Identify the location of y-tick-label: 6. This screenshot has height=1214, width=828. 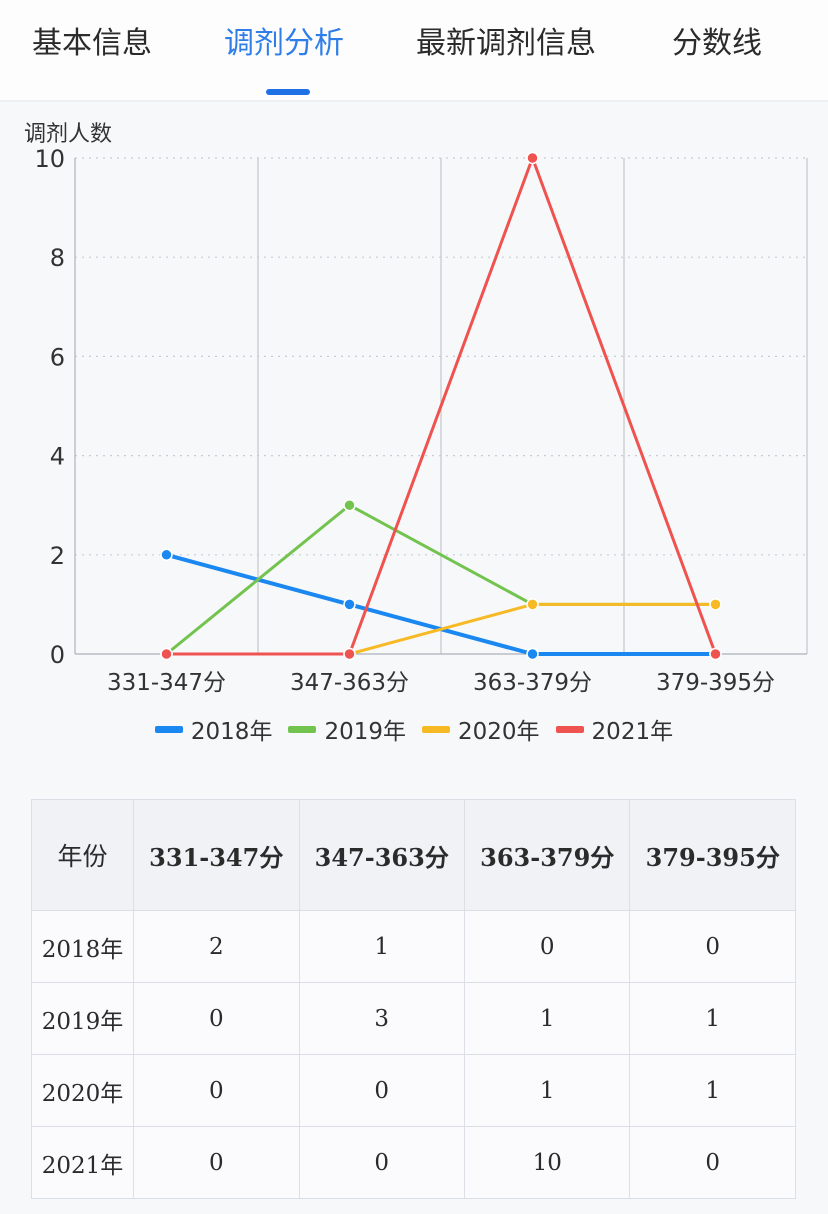
(57, 357).